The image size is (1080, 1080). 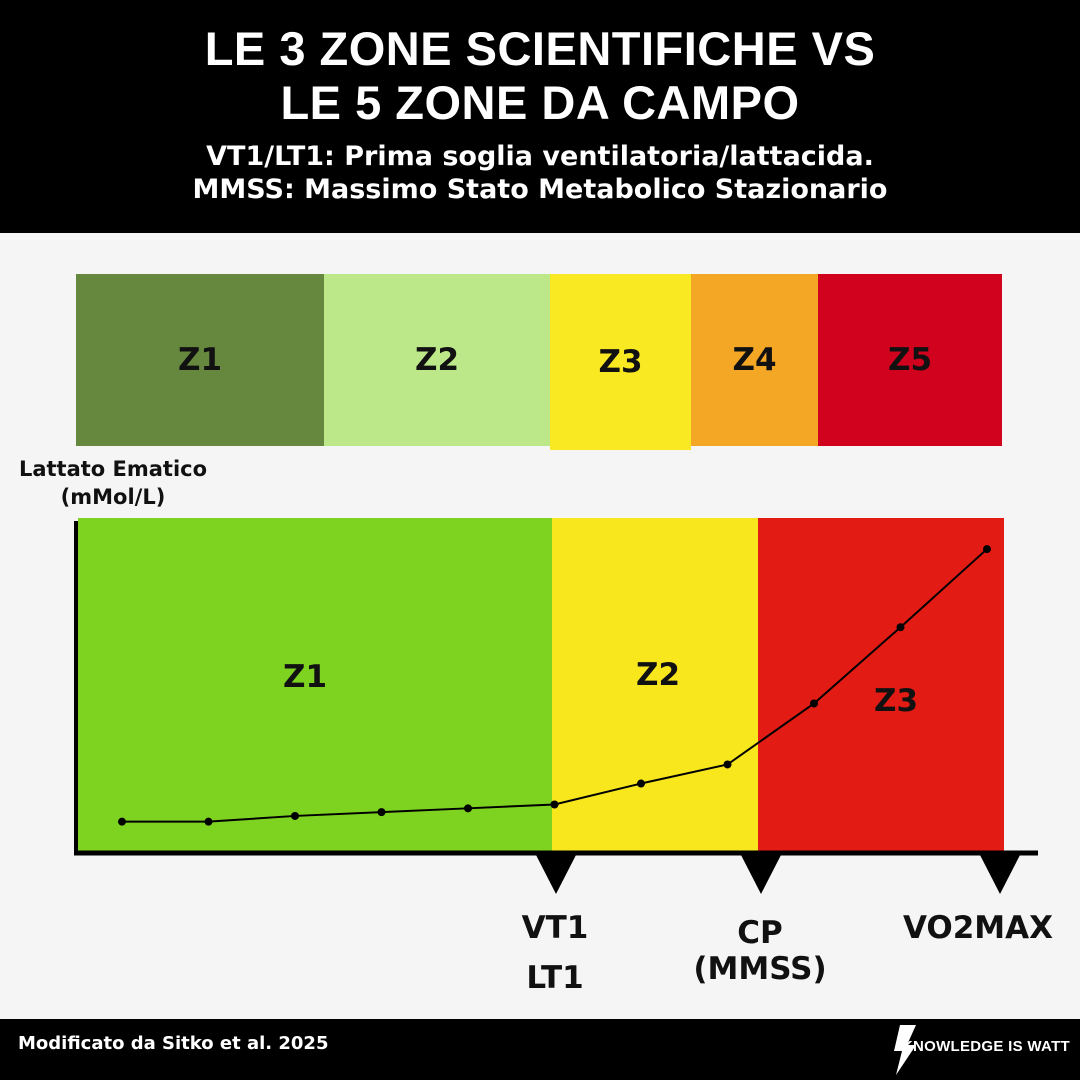 What do you see at coordinates (437, 360) in the screenshot?
I see `field-zone-z2: Z2` at bounding box center [437, 360].